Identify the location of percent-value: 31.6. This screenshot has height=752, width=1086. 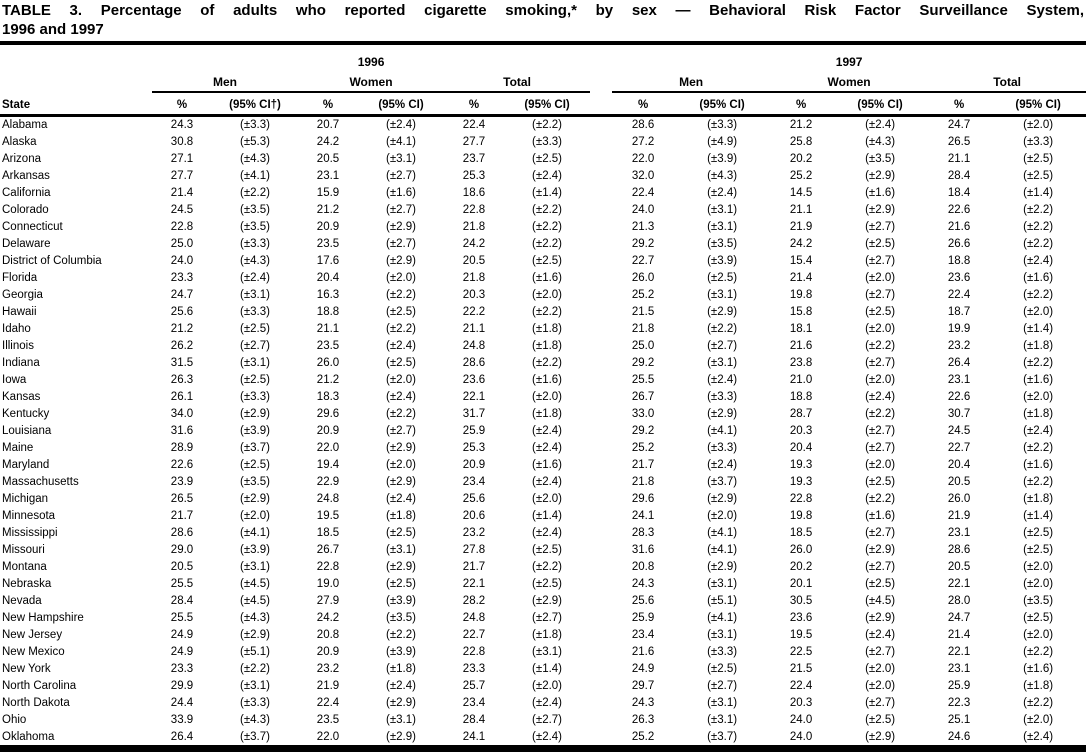
(182, 431).